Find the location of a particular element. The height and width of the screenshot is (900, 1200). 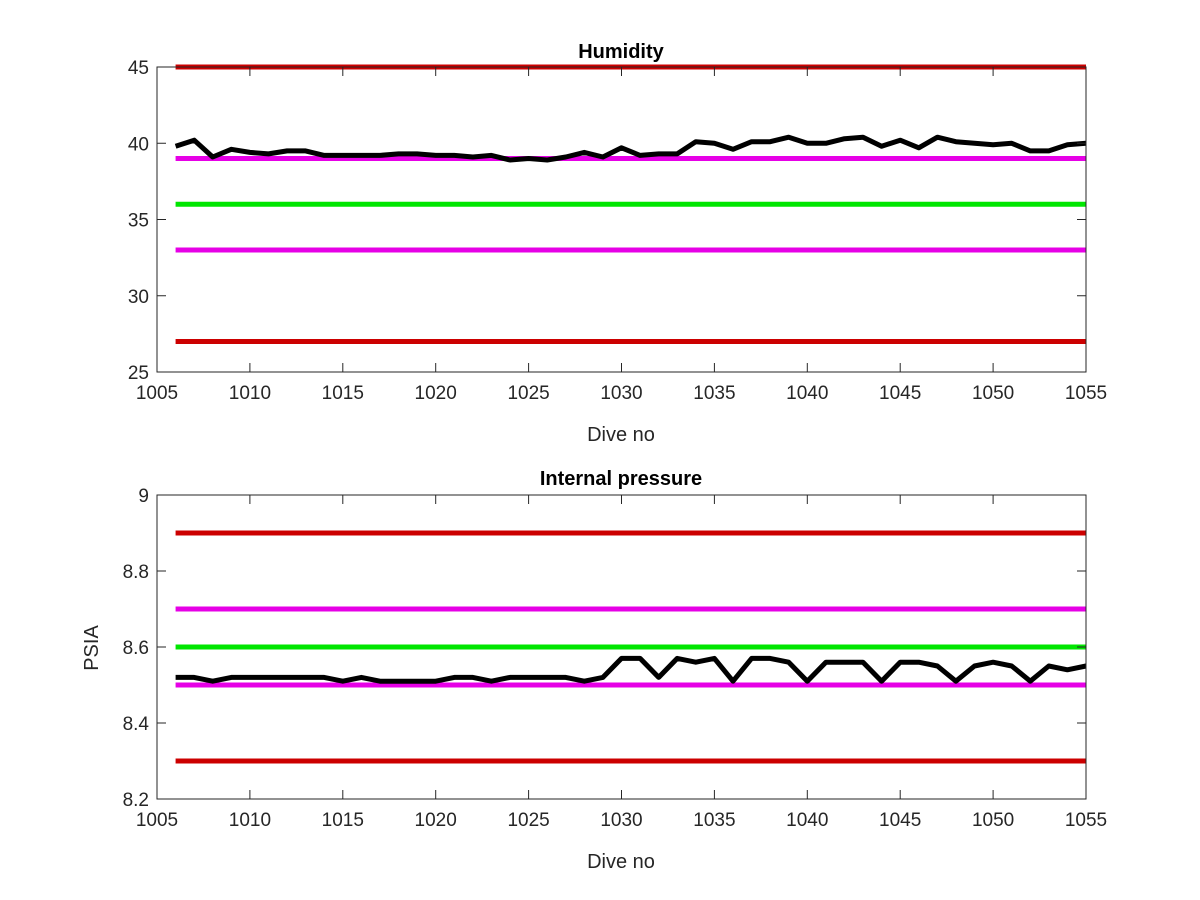

y-tick-label: 8.6 is located at coordinates (136, 648).